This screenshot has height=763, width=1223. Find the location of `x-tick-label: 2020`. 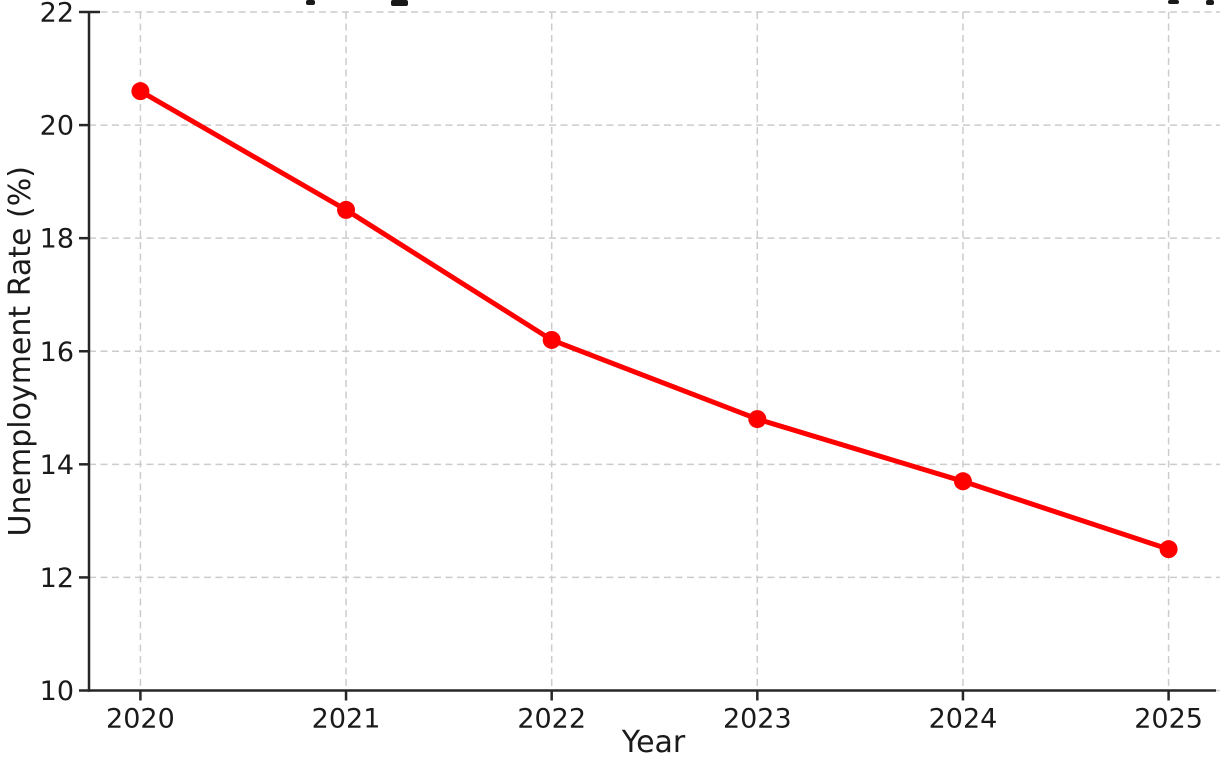

x-tick-label: 2020 is located at coordinates (140, 719).